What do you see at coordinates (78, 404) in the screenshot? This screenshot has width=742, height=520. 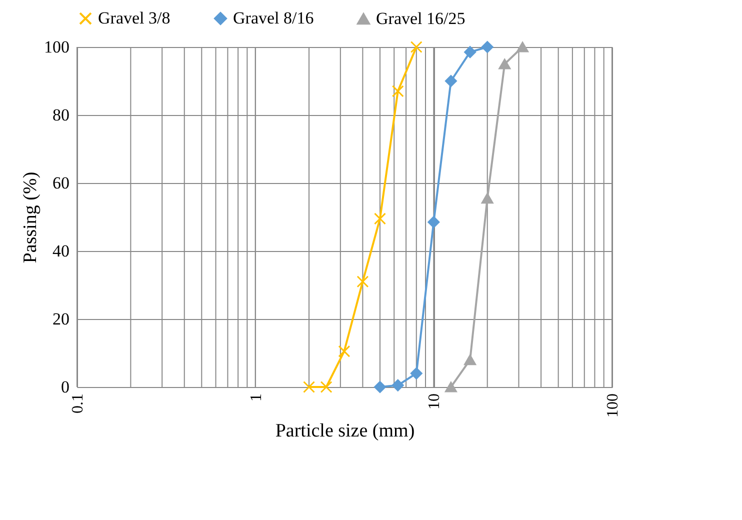 I see `x-tick-label: 0.1` at bounding box center [78, 404].